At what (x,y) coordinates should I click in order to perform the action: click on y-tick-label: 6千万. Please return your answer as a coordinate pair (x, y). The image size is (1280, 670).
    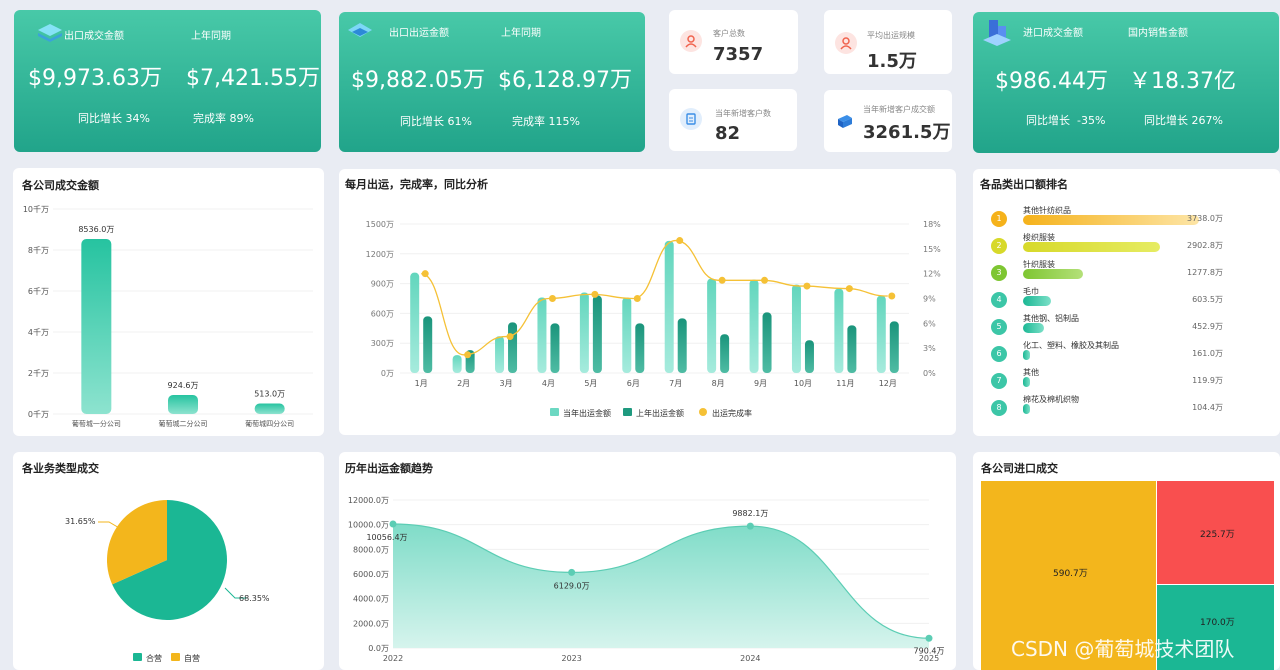
    Looking at the image, I should click on (38, 291).